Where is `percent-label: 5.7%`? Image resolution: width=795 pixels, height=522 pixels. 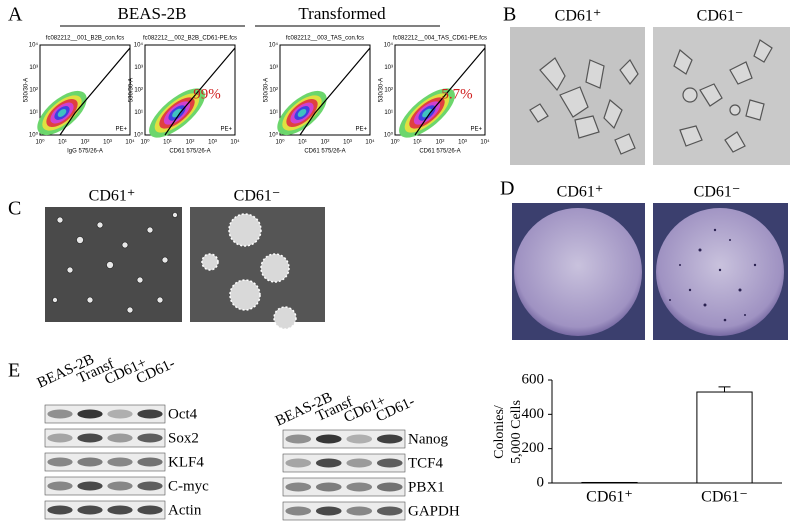 percent-label: 5.7% is located at coordinates (456, 94).